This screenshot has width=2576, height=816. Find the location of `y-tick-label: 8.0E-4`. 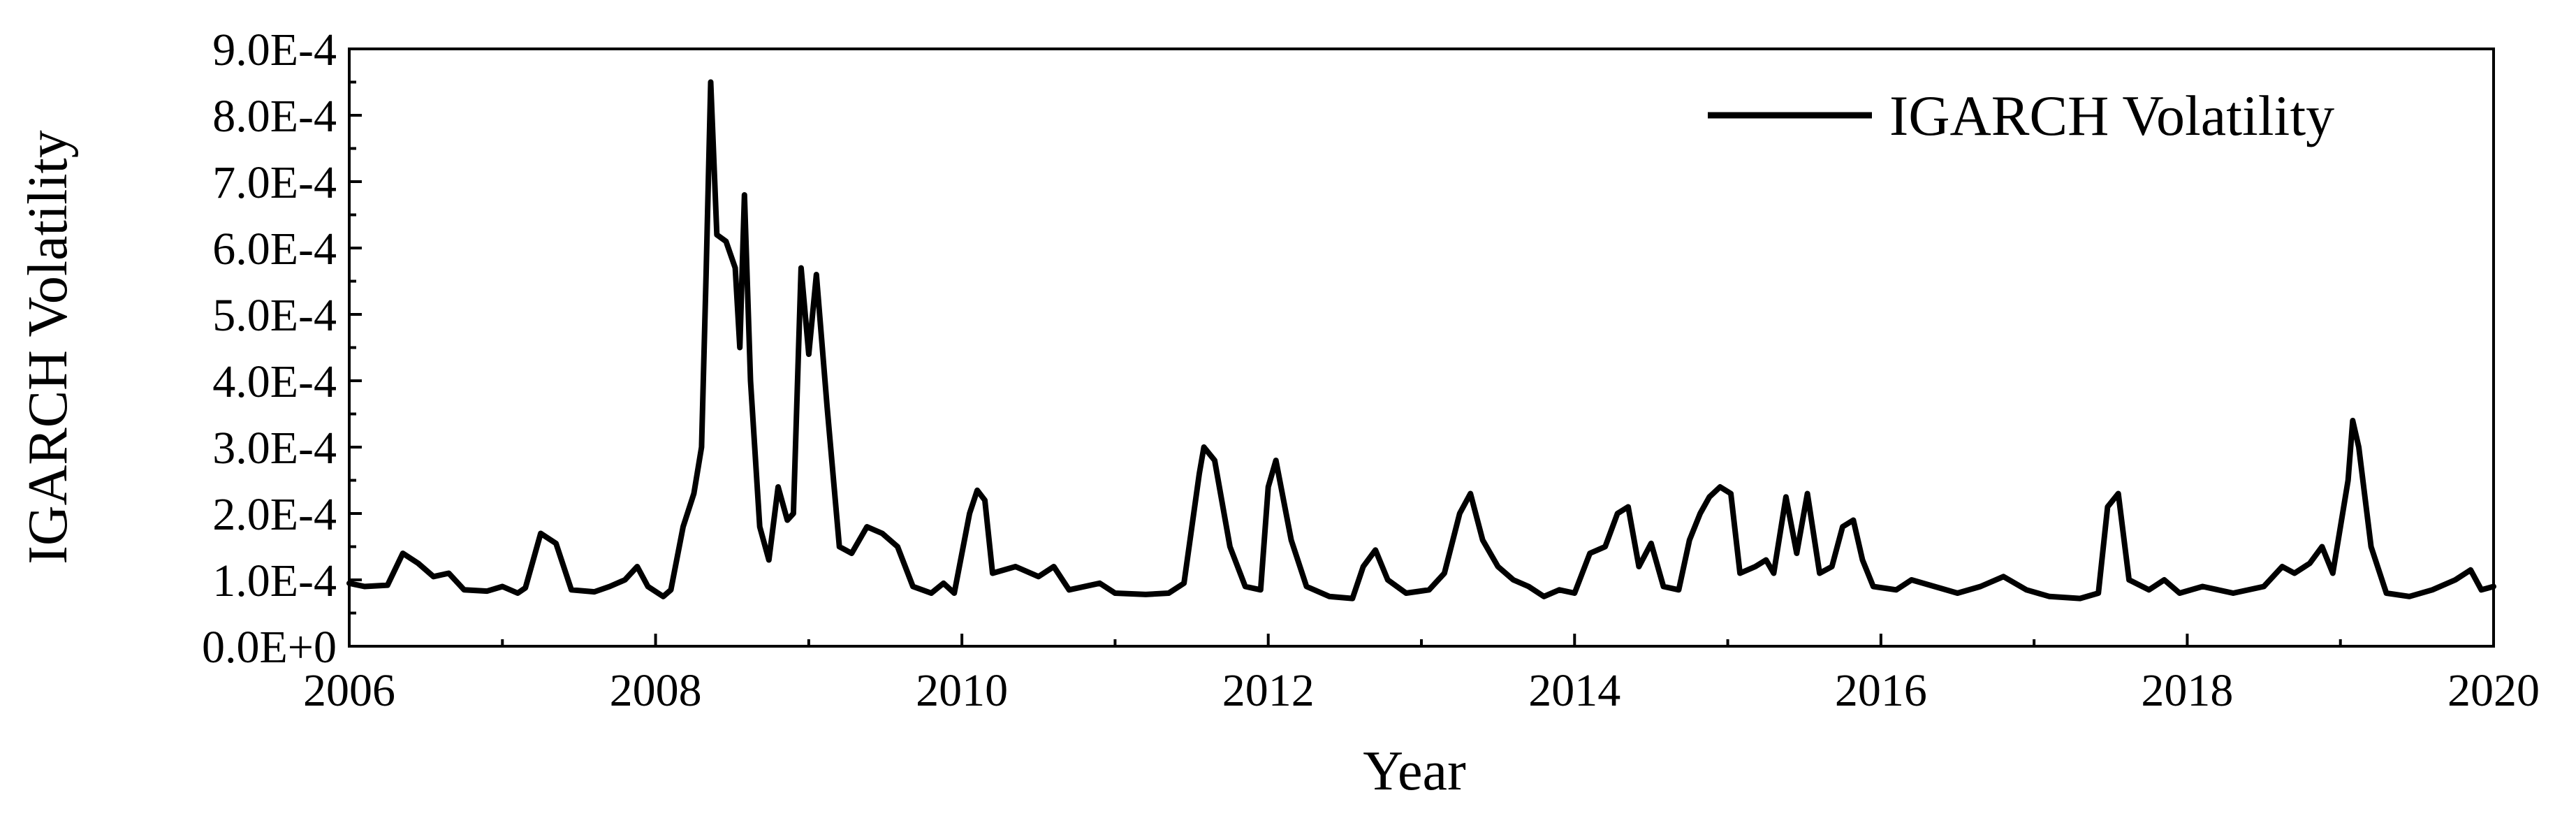

y-tick-label: 8.0E-4 is located at coordinates (274, 116).